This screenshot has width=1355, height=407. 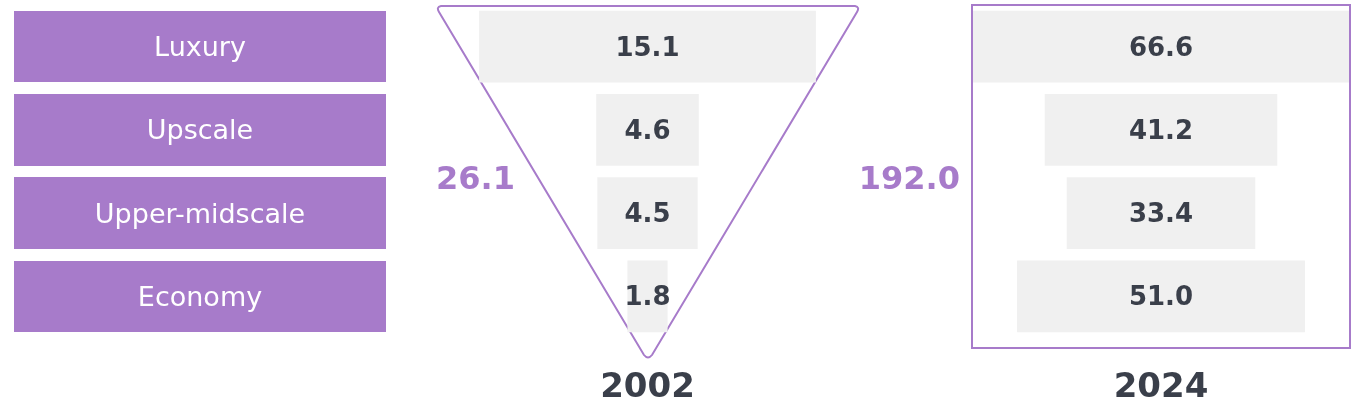 I want to click on text: 26.1, so click(x=475, y=178).